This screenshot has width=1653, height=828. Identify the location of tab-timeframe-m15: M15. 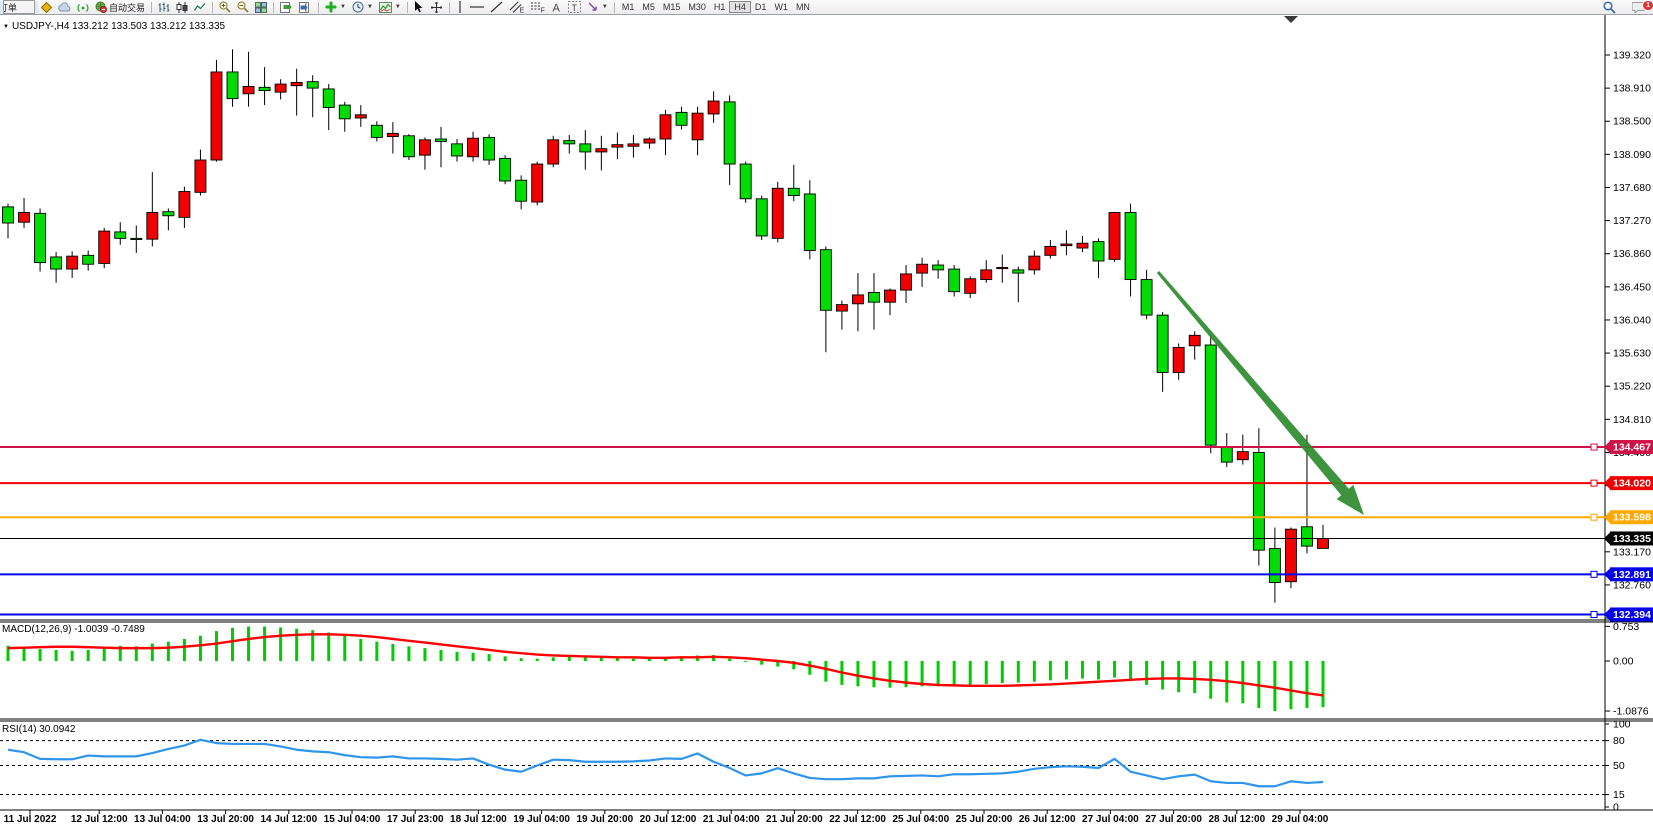
(671, 7).